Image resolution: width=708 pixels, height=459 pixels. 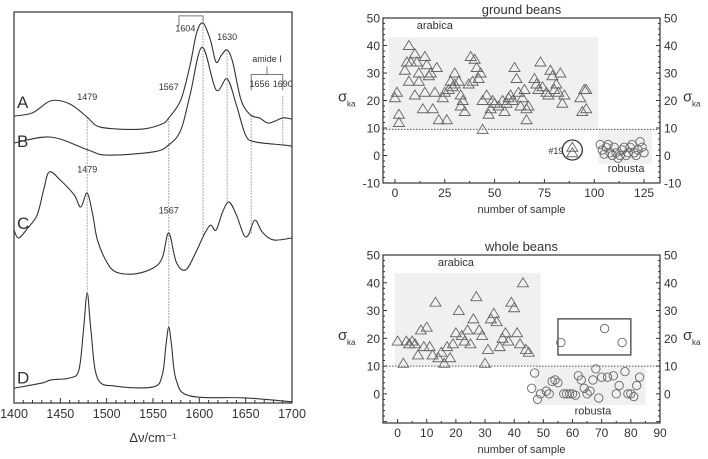 I want to click on x-tick-label: 1450, so click(x=60, y=414).